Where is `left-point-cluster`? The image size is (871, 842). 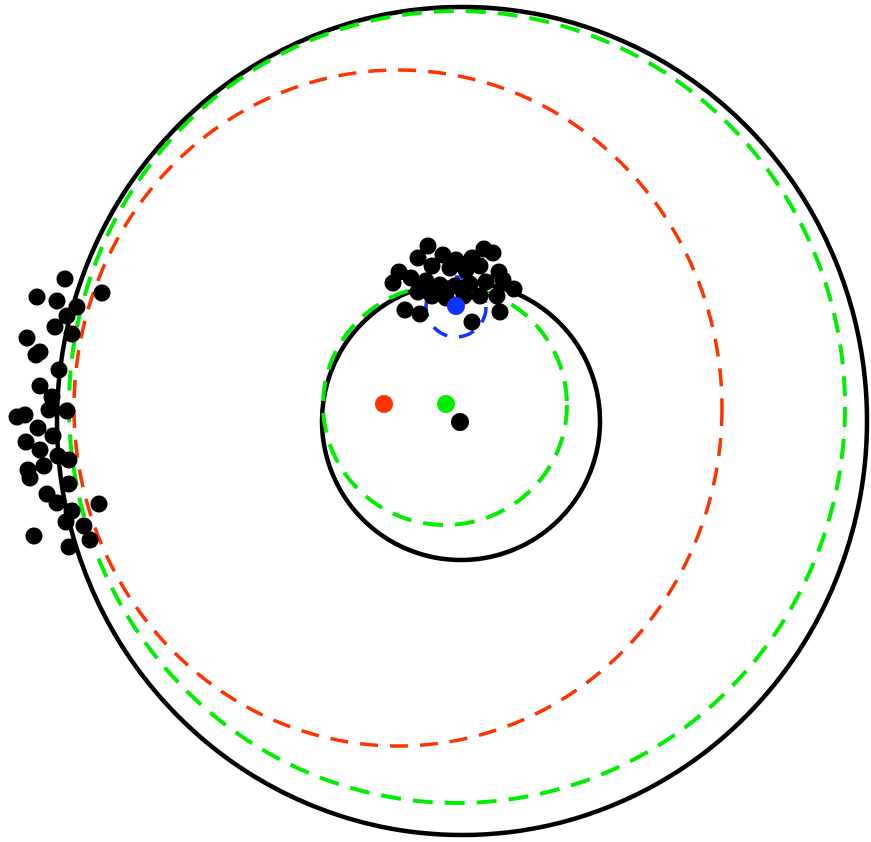
left-point-cluster is located at coordinates (59, 413).